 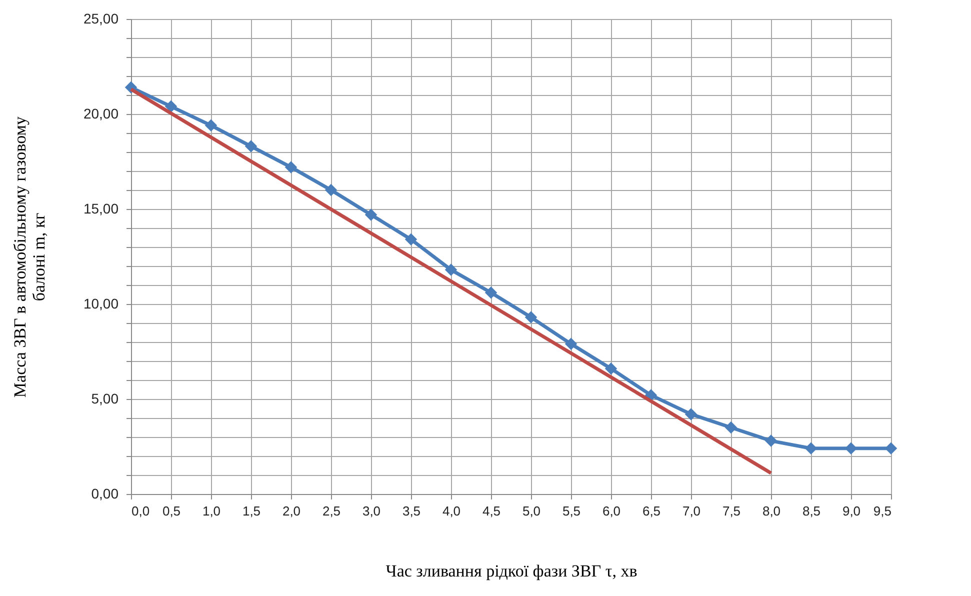 What do you see at coordinates (411, 511) in the screenshot?
I see `x-tick-label: 3,5` at bounding box center [411, 511].